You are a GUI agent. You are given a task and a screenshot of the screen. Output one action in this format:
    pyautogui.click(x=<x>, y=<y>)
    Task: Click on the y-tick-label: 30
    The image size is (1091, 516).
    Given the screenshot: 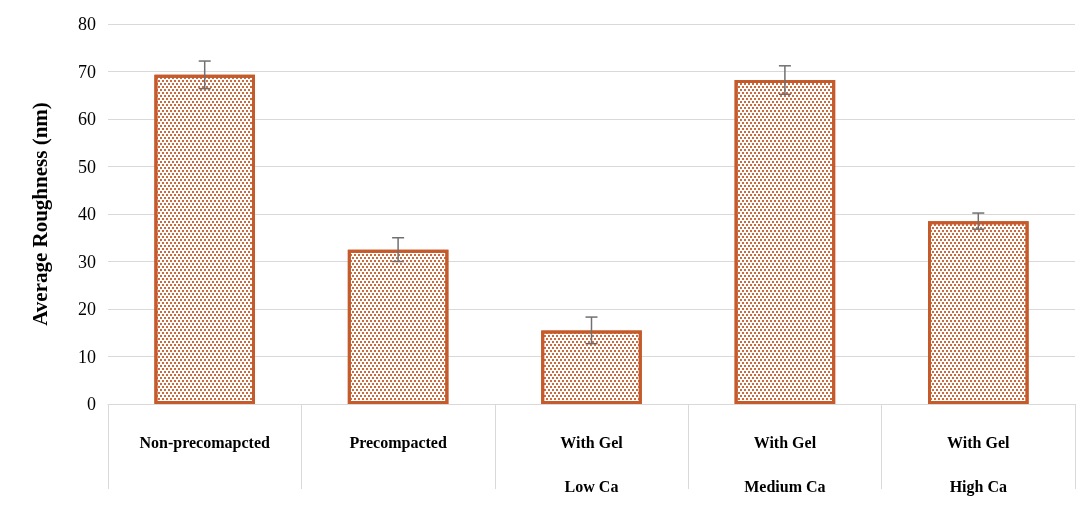 What is the action you would take?
    pyautogui.click(x=87, y=261)
    